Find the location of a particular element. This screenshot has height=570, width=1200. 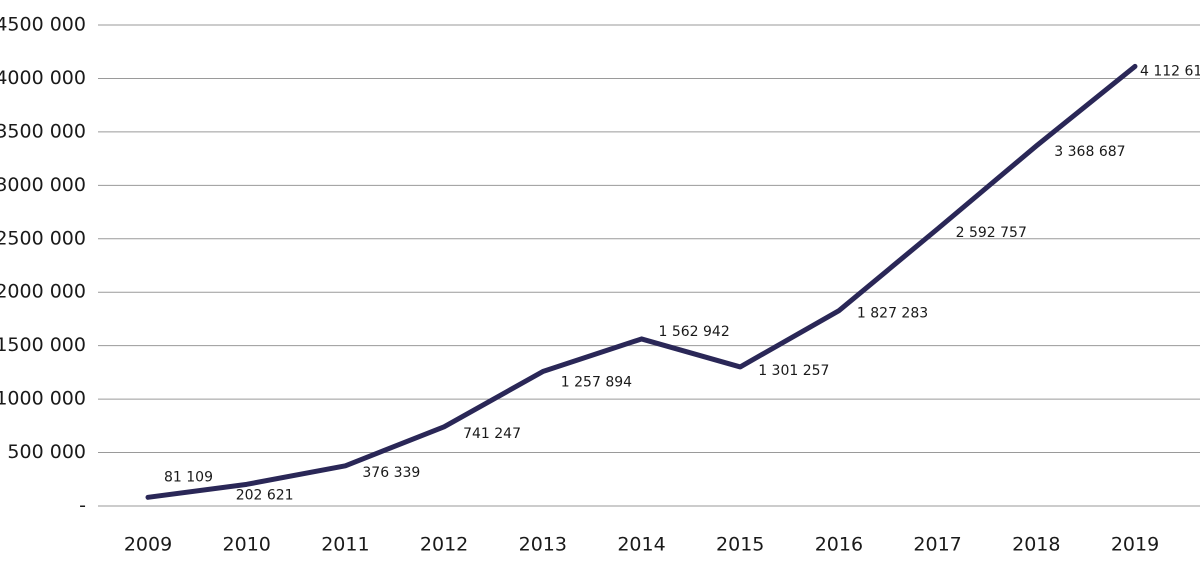

data-label: 2 592 757 is located at coordinates (991, 233).